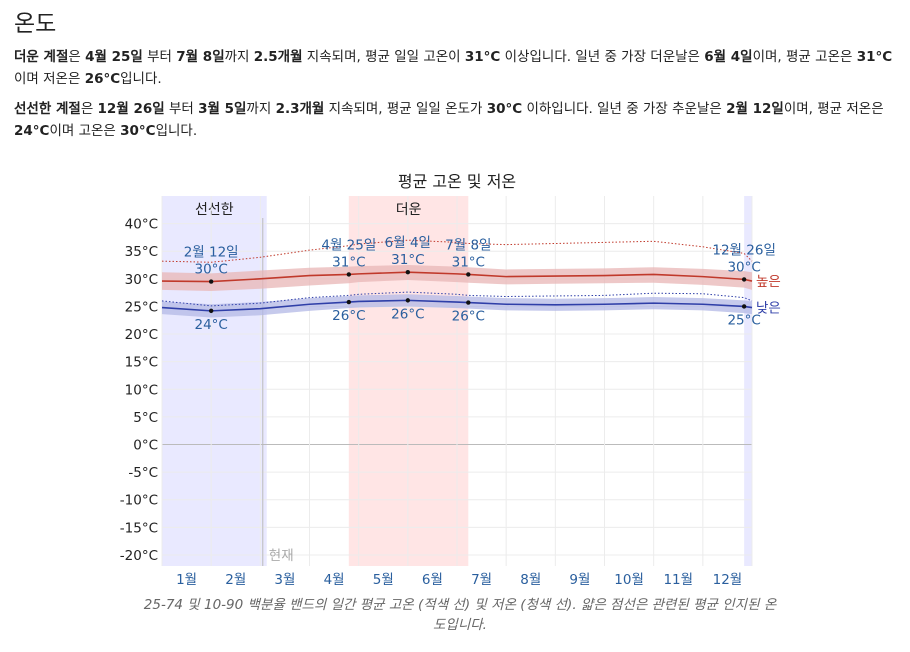 The image size is (910, 652). Describe the element at coordinates (85, 131) in the screenshot. I see `paragraph-run: 이며 고온은` at that location.